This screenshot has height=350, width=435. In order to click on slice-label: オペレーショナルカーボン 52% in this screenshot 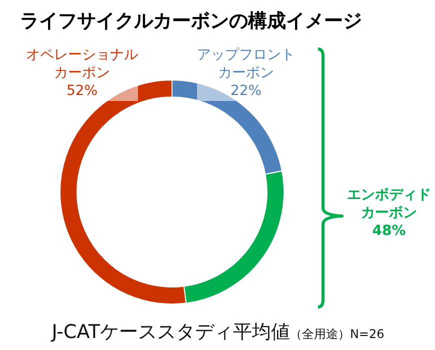, I will do `click(82, 73)`.